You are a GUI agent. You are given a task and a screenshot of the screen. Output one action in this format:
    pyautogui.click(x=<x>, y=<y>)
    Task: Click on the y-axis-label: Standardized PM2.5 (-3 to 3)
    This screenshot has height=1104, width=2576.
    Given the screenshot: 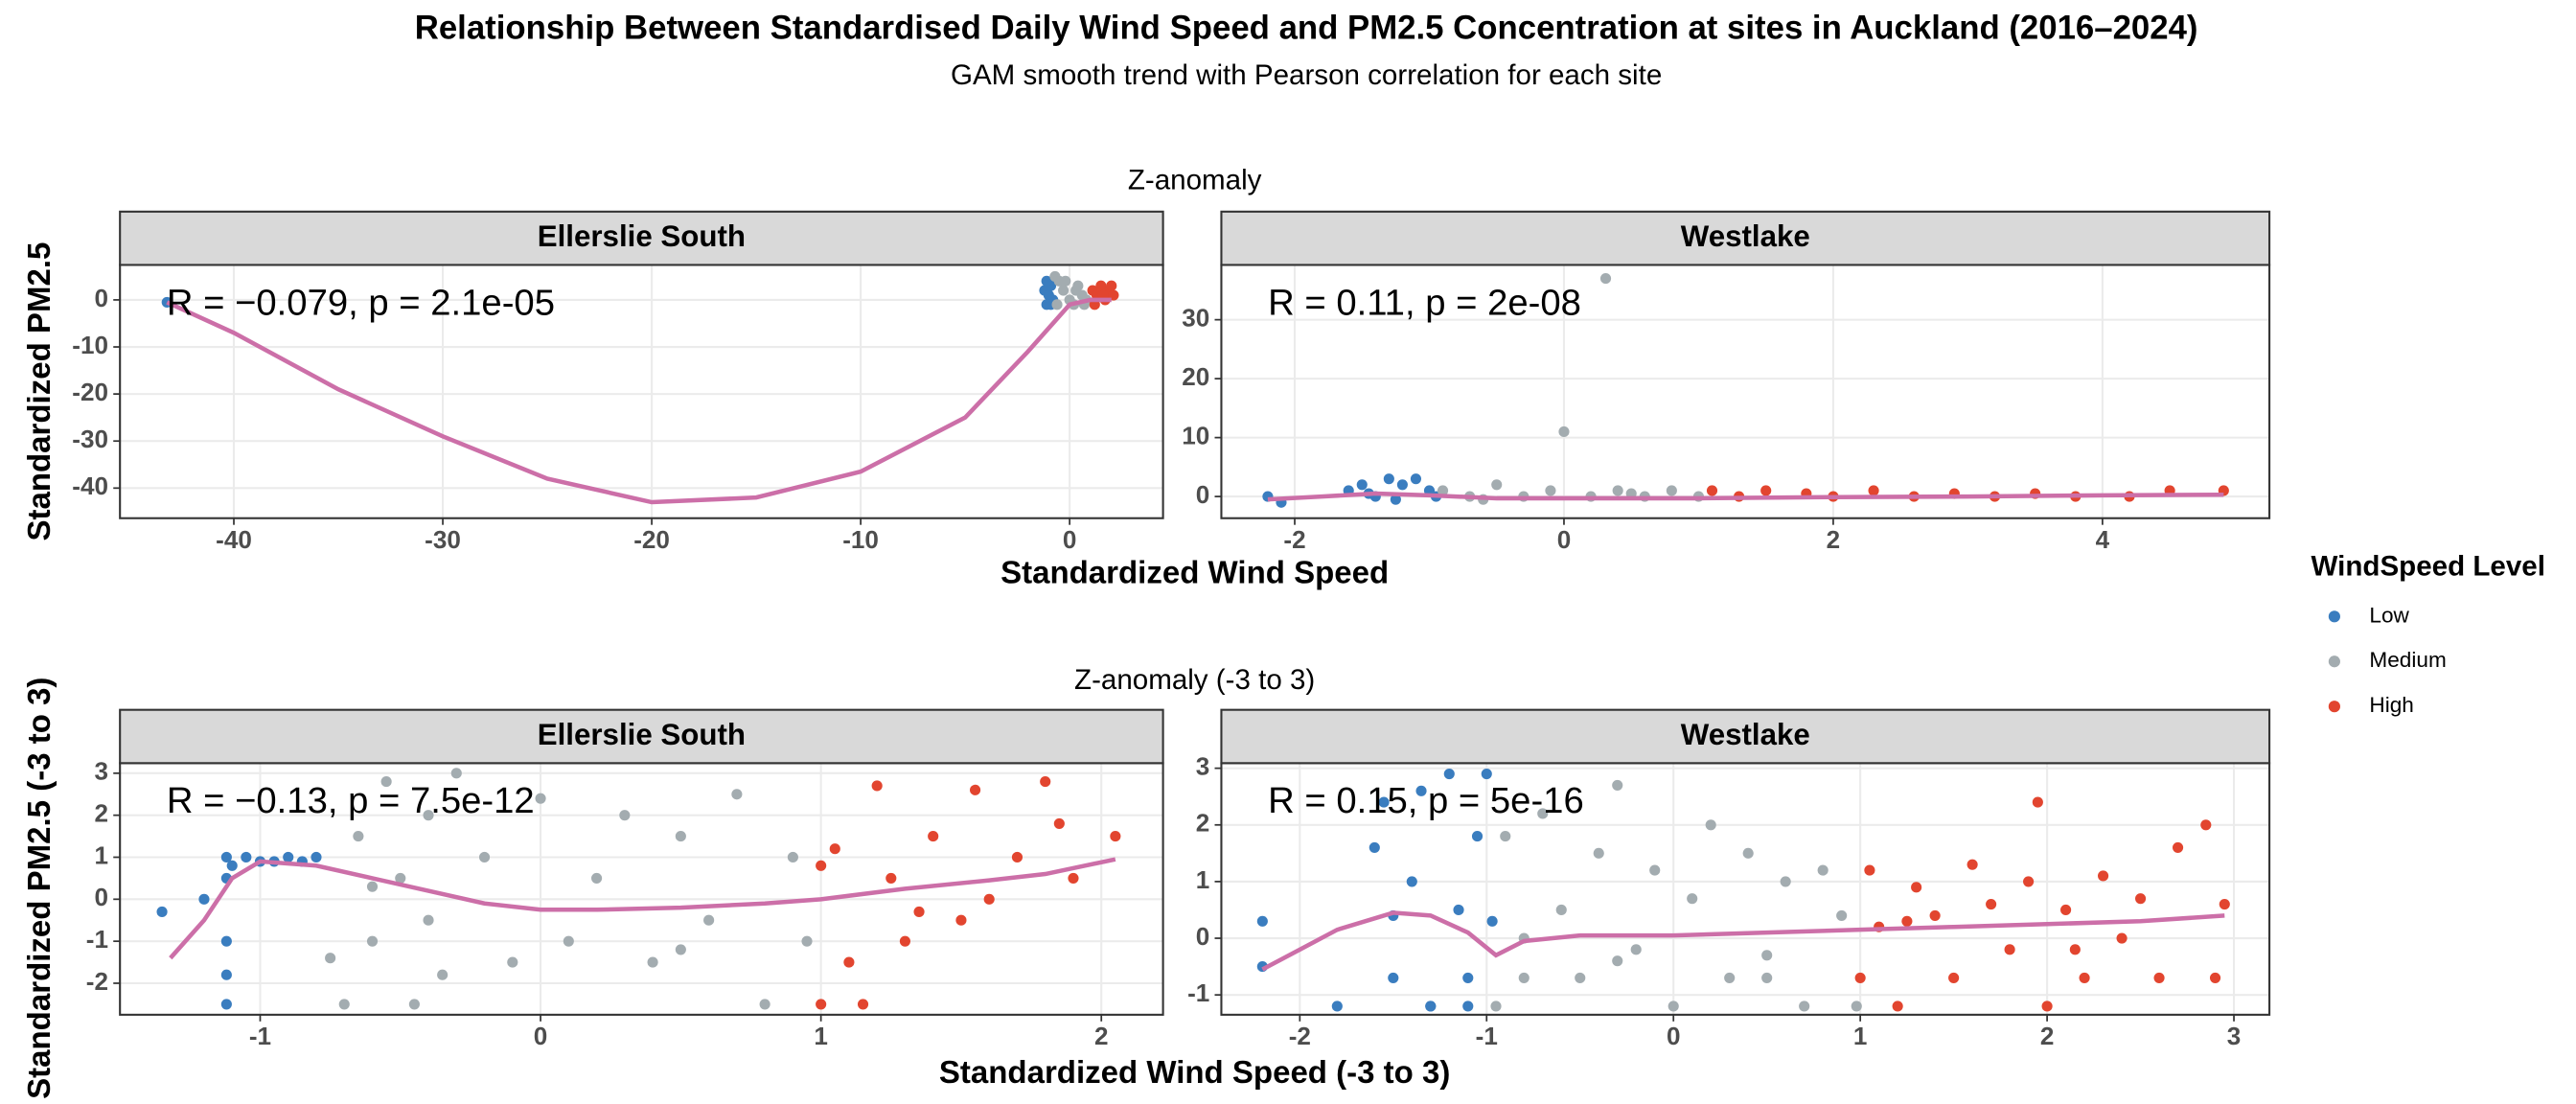 What is the action you would take?
    pyautogui.click(x=39, y=888)
    